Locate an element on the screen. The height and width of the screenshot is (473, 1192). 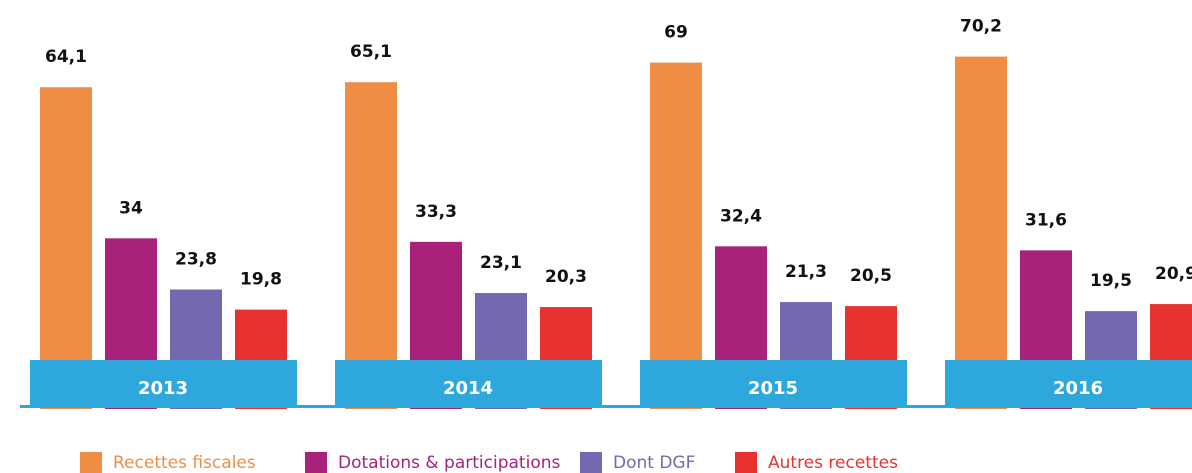
value-label: 64,1 is located at coordinates (66, 57).